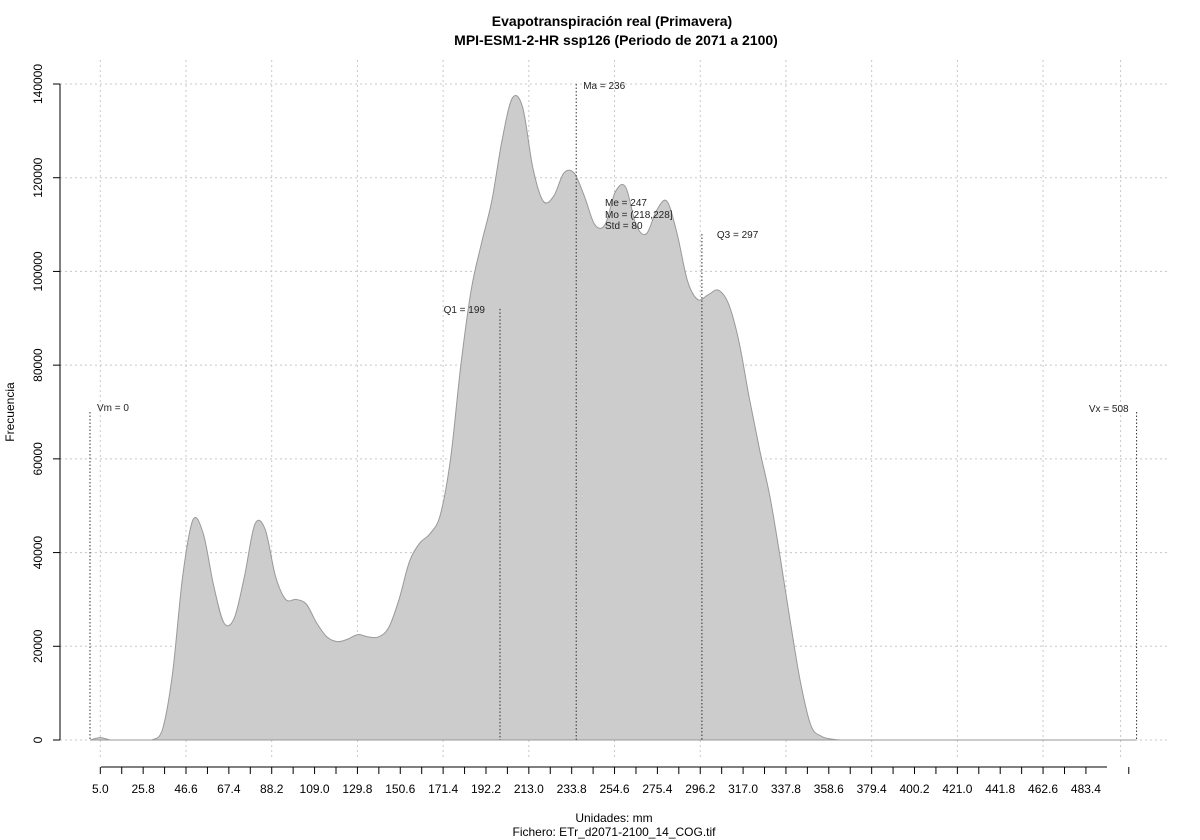  Describe the element at coordinates (38, 553) in the screenshot. I see `y-tick-label-2: 40000` at that location.